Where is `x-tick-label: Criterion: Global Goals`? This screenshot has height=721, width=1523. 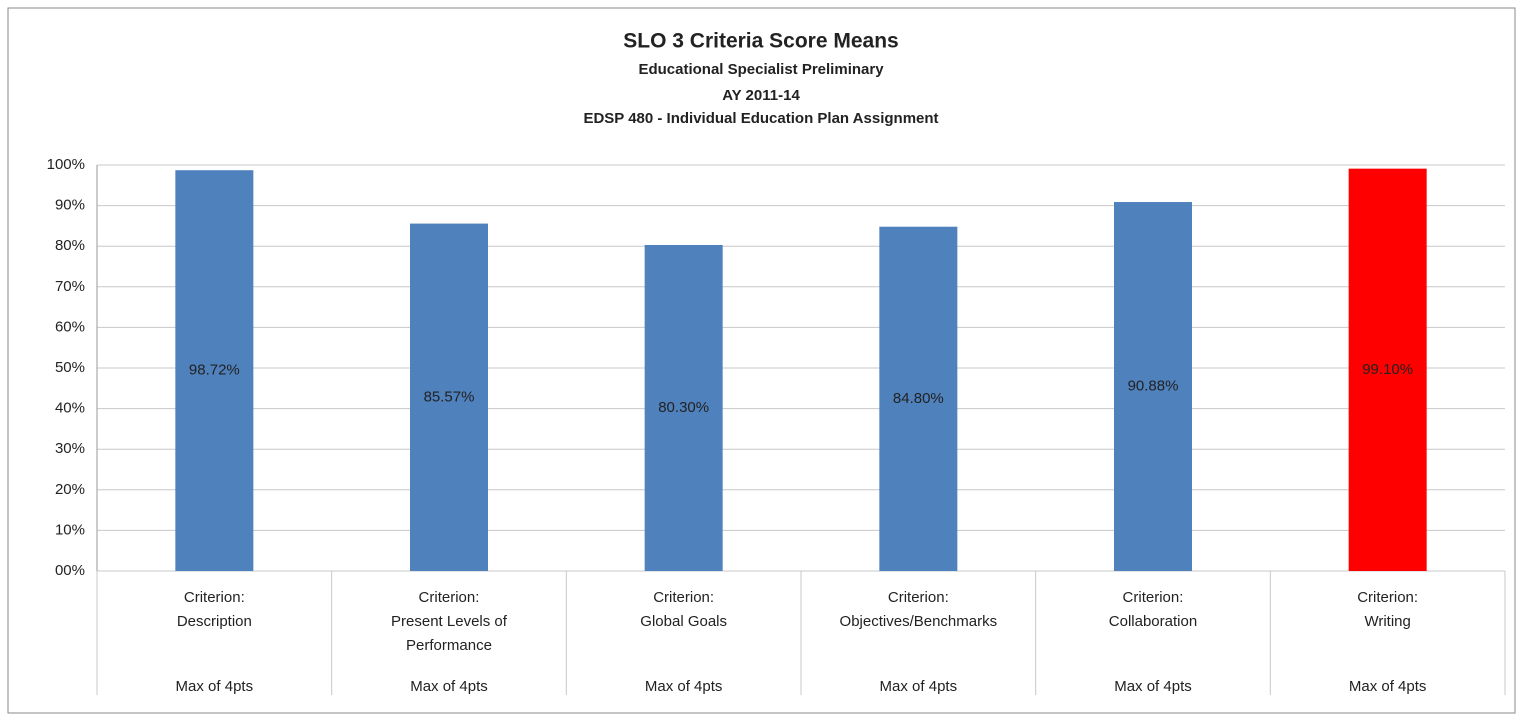 x-tick-label: Criterion: Global Goals is located at coordinates (684, 609).